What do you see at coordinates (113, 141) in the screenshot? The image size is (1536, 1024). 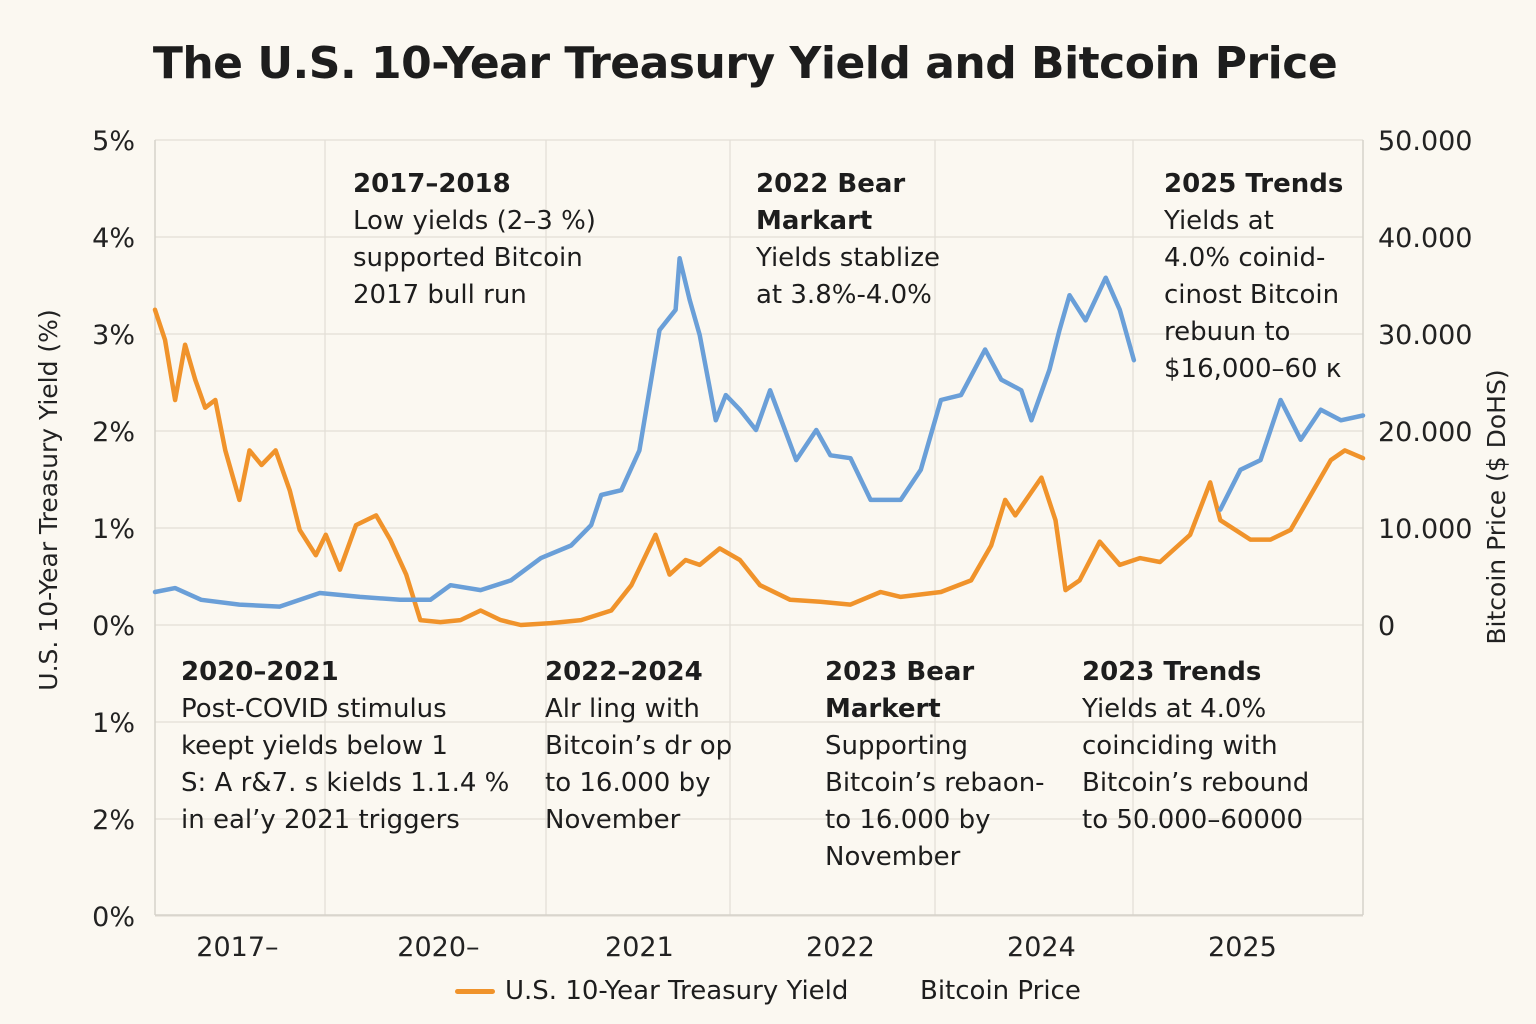 I see `y-left-tick-label: 5%` at bounding box center [113, 141].